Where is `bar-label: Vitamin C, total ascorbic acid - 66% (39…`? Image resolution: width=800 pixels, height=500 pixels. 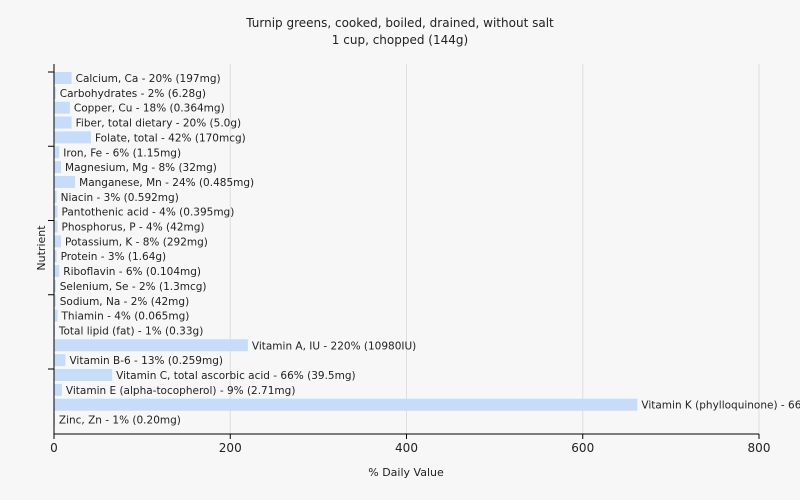 bar-label: Vitamin C, total ascorbic acid - 66% (39… is located at coordinates (235, 376).